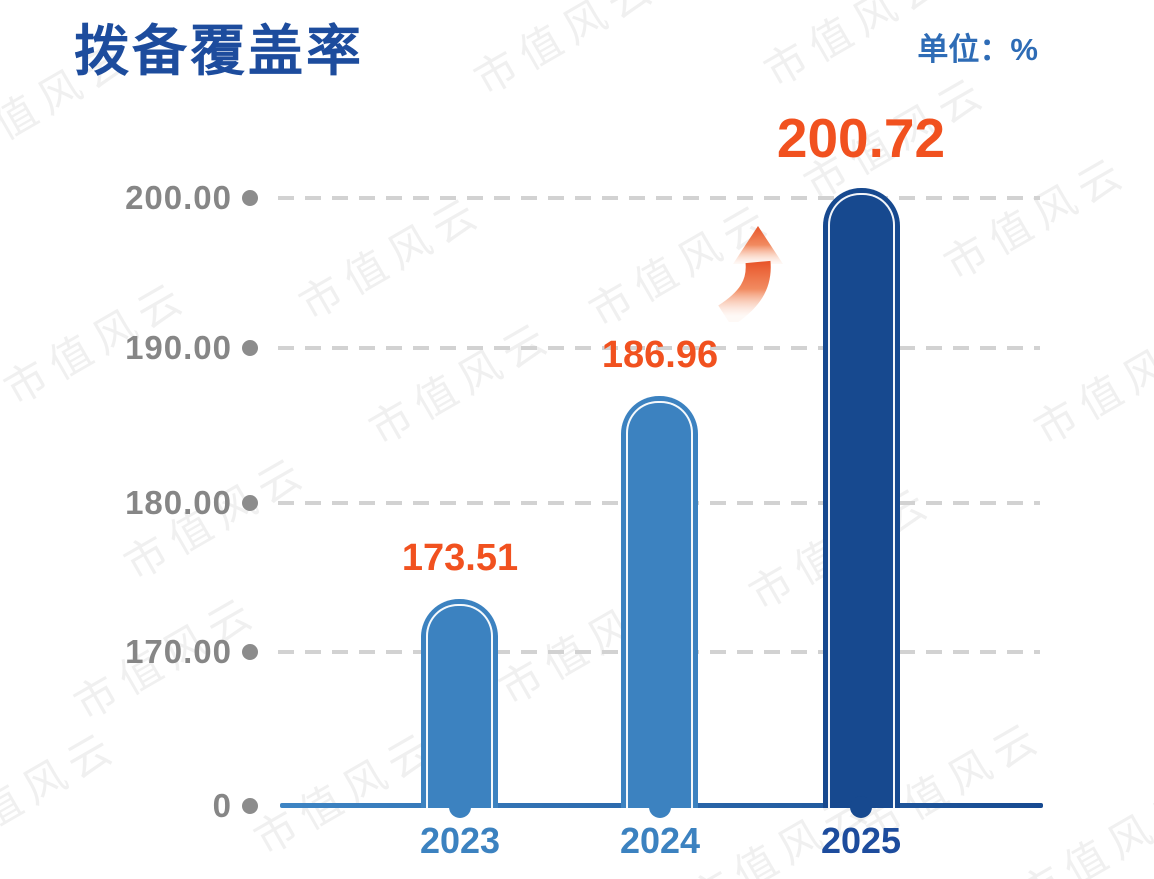  Describe the element at coordinates (660, 807) in the screenshot. I see `bar-base-dot-2024` at that location.